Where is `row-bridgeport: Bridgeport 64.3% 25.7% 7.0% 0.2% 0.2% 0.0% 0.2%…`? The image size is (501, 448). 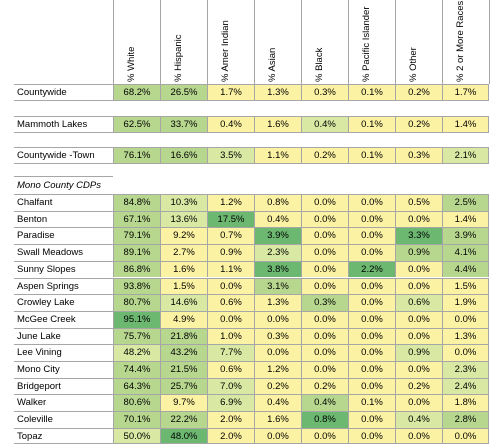 row-bridgeport: Bridgeport 64.3% 25.7% 7.0% 0.2% 0.2% 0.0% 0.2%… is located at coordinates (251, 386).